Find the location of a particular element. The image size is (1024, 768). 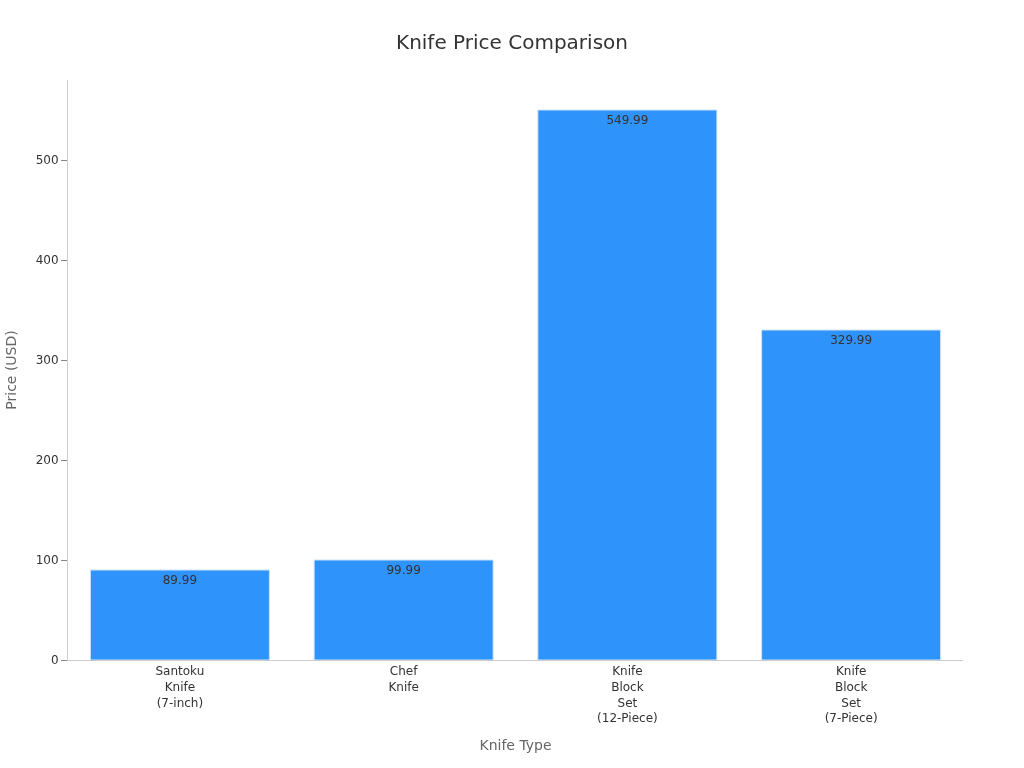

x-tick-label: Knife Block Set (7-Piece) is located at coordinates (851, 695).